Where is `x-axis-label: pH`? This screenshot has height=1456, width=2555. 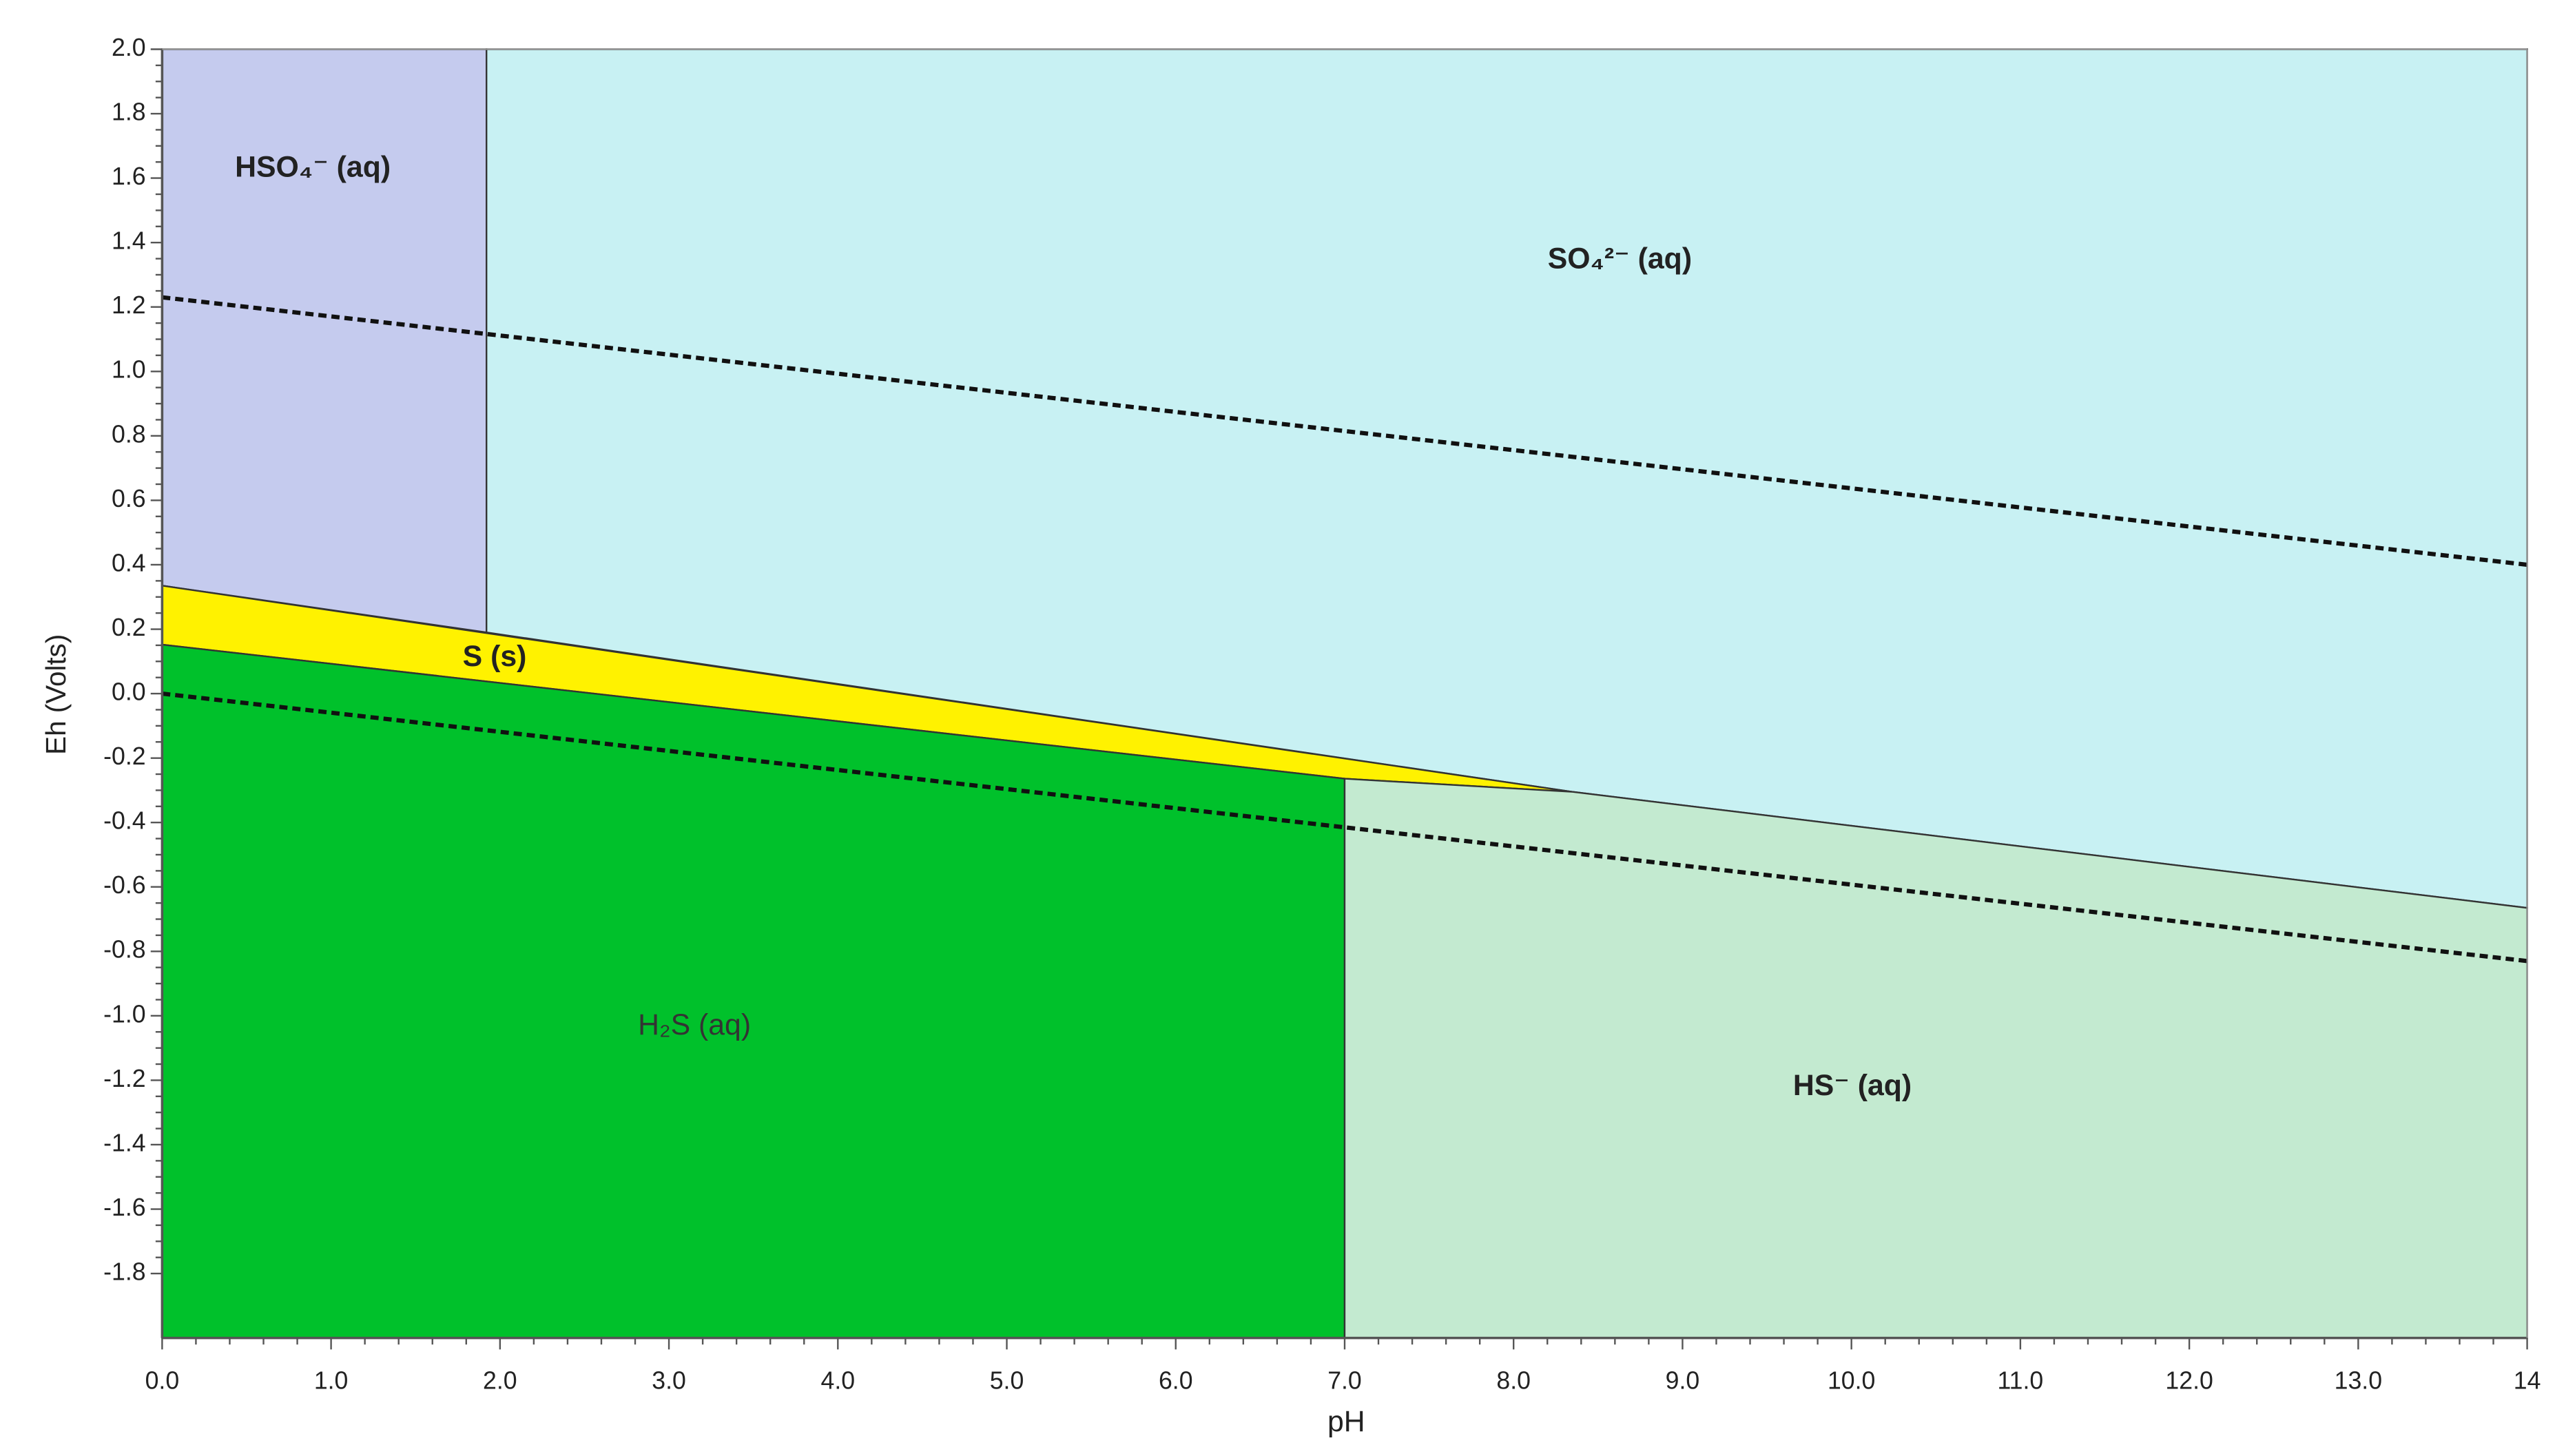
x-axis-label: pH is located at coordinates (1346, 1421).